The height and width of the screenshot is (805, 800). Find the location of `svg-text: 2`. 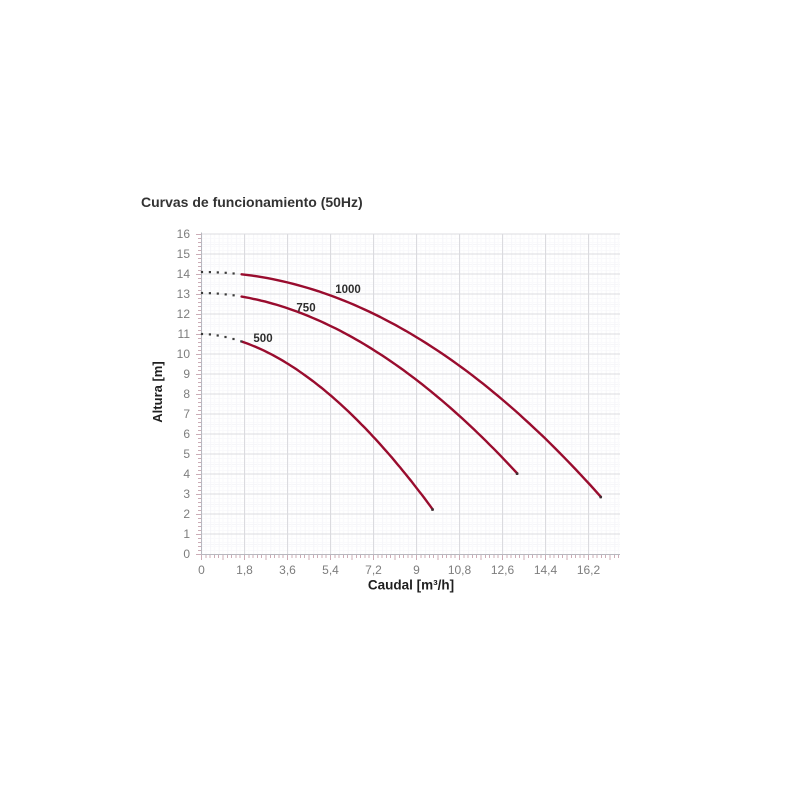

svg-text: 2 is located at coordinates (186, 514).